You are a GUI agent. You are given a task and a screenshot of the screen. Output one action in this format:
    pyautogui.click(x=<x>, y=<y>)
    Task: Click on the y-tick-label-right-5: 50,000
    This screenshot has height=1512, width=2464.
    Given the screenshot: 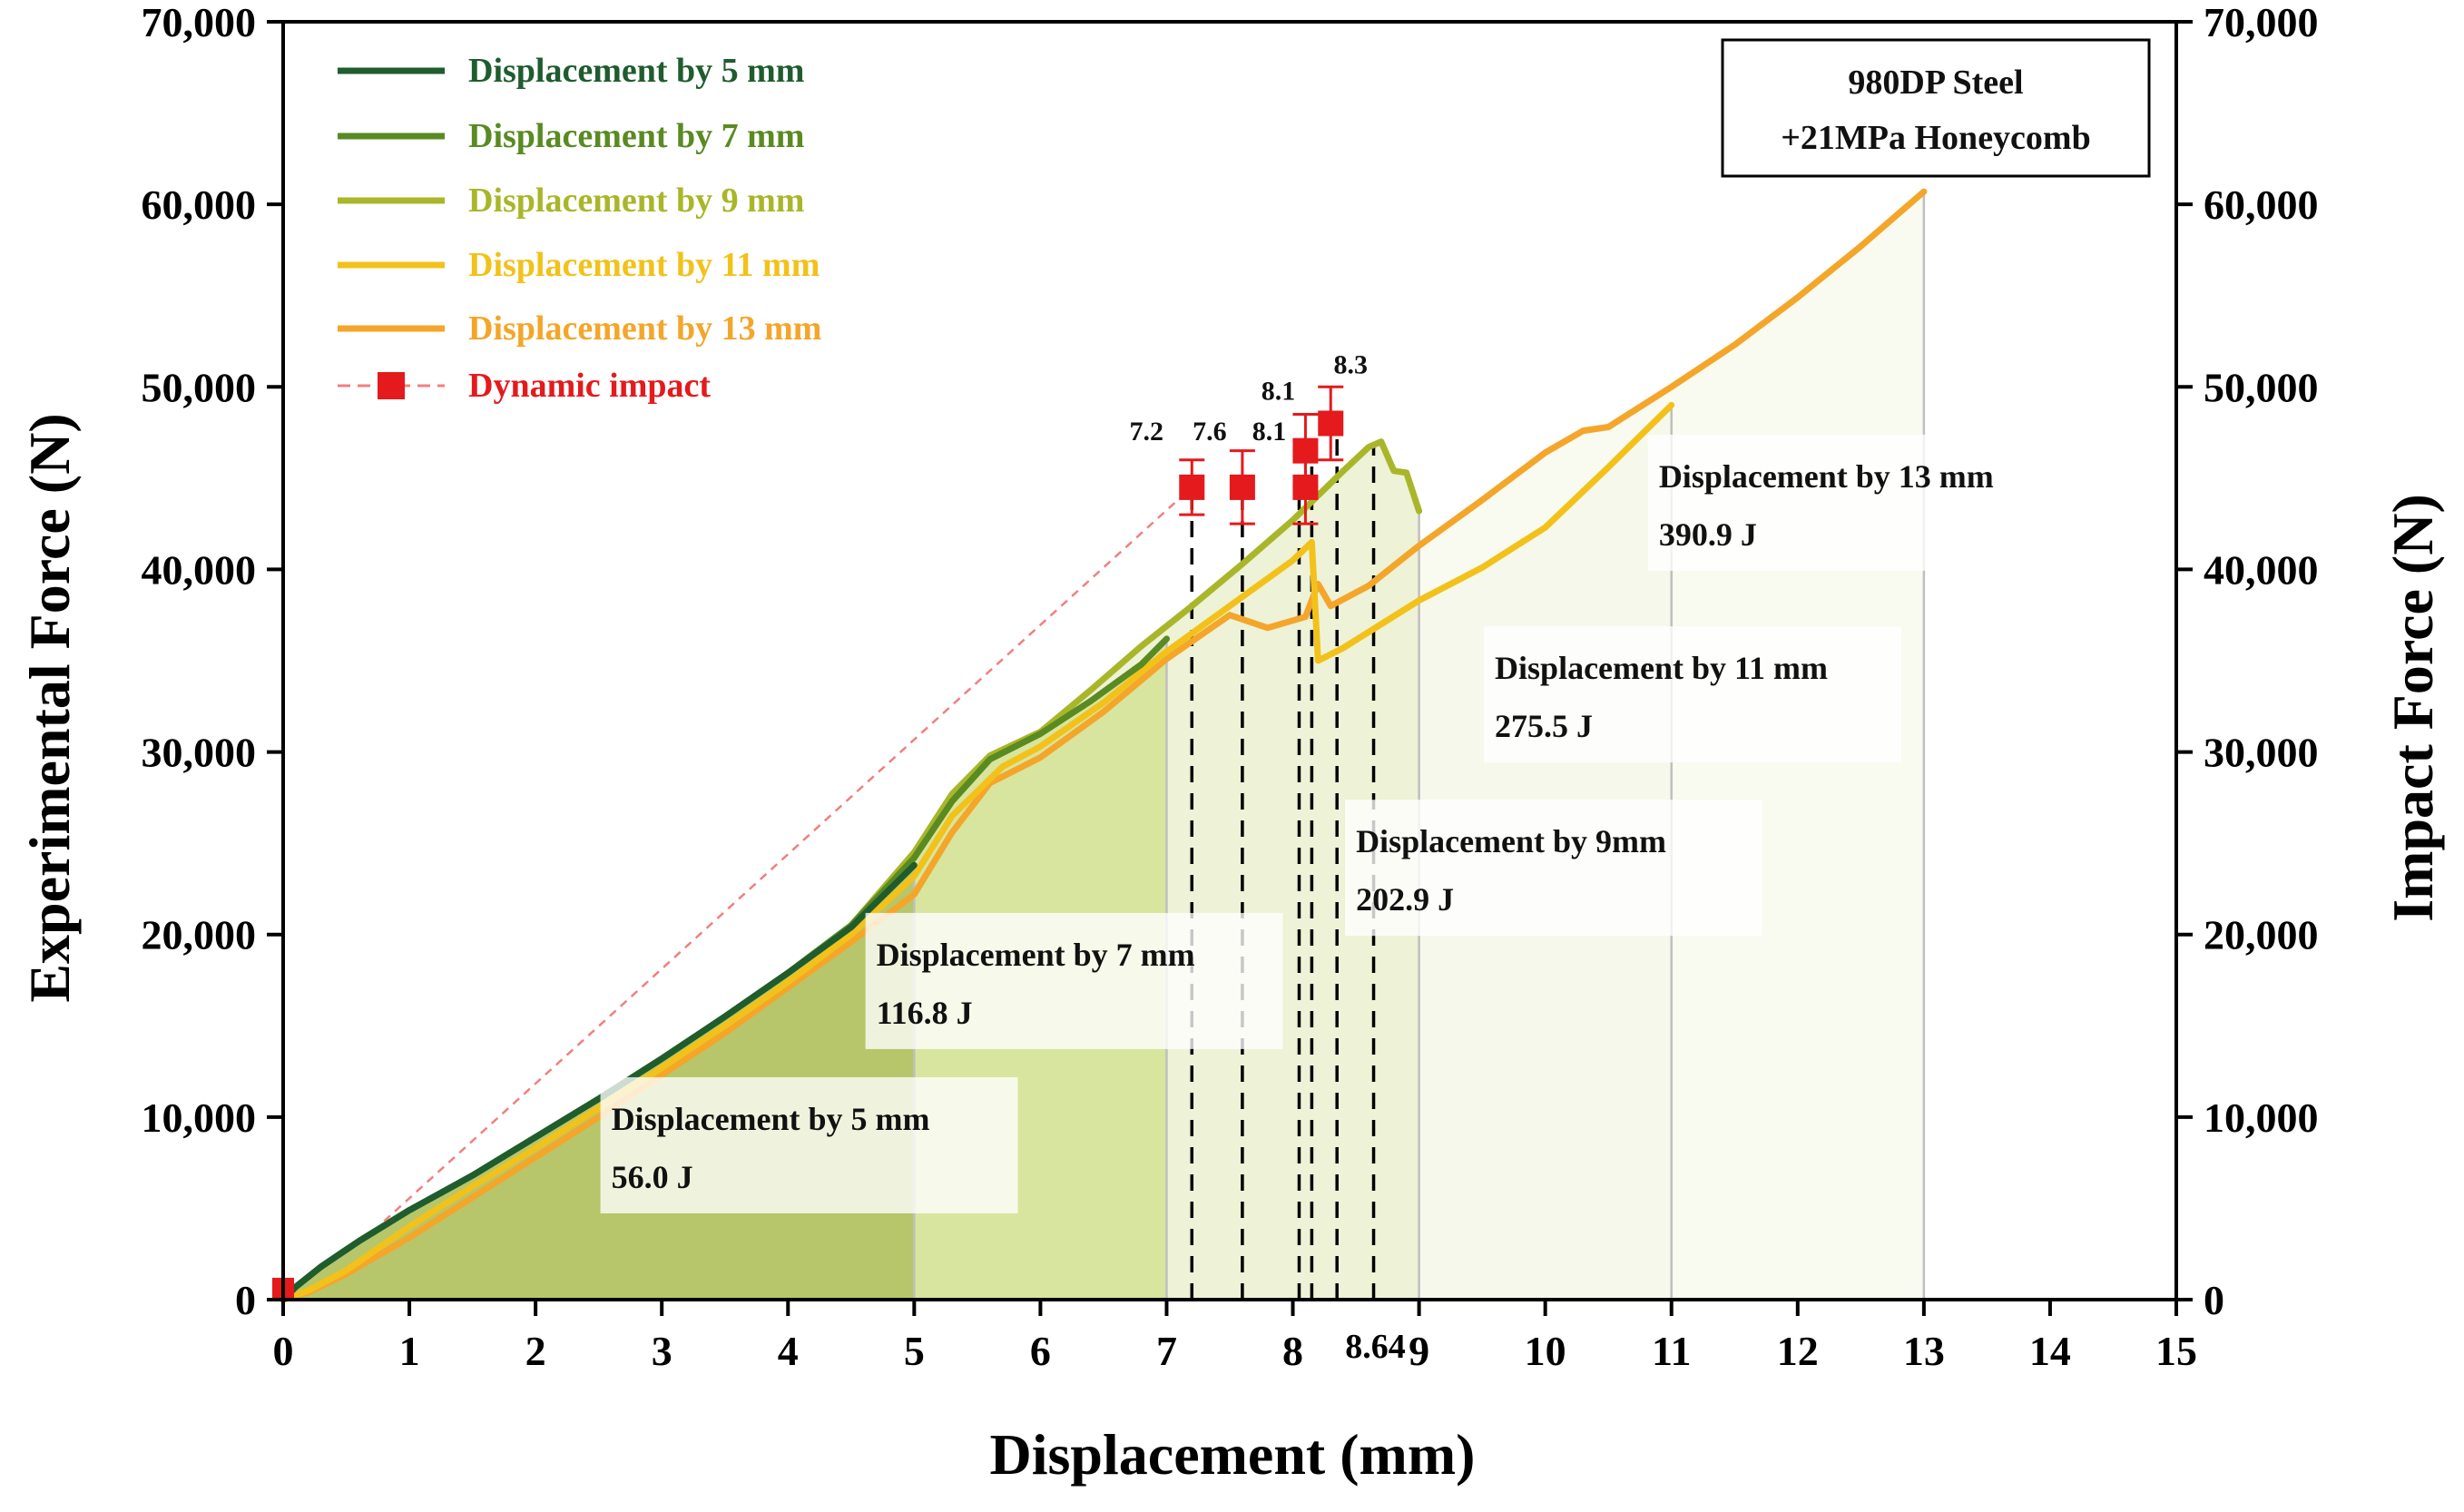 What is the action you would take?
    pyautogui.click(x=2261, y=387)
    